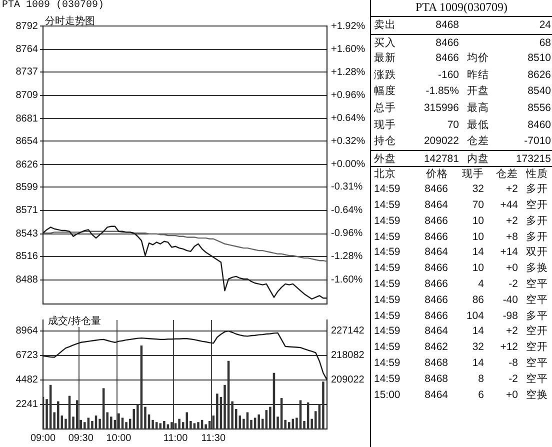 The width and height of the screenshot is (552, 447). I want to click on y2-tick-label: +0.64%, so click(348, 118).